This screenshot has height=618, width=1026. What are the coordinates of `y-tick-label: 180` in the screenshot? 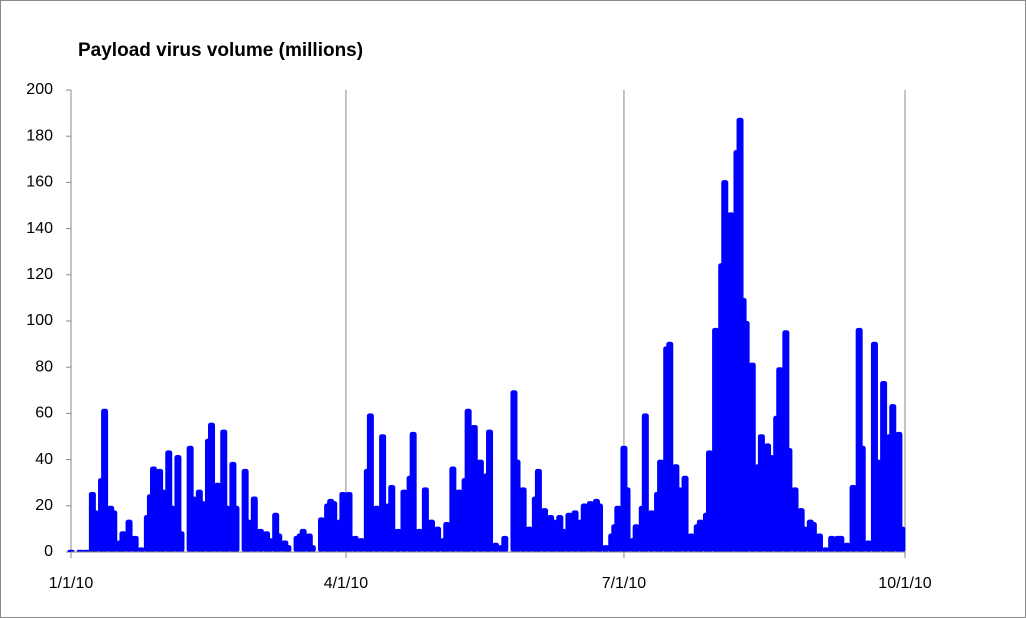 It's located at (39, 135).